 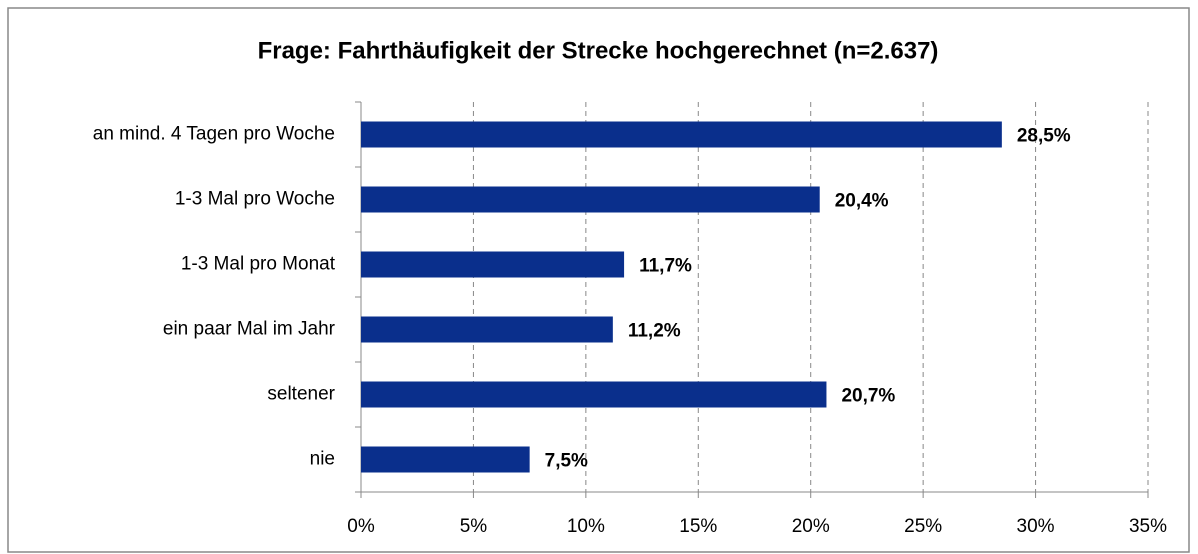 I want to click on x-tick-label: 20%, so click(x=811, y=526).